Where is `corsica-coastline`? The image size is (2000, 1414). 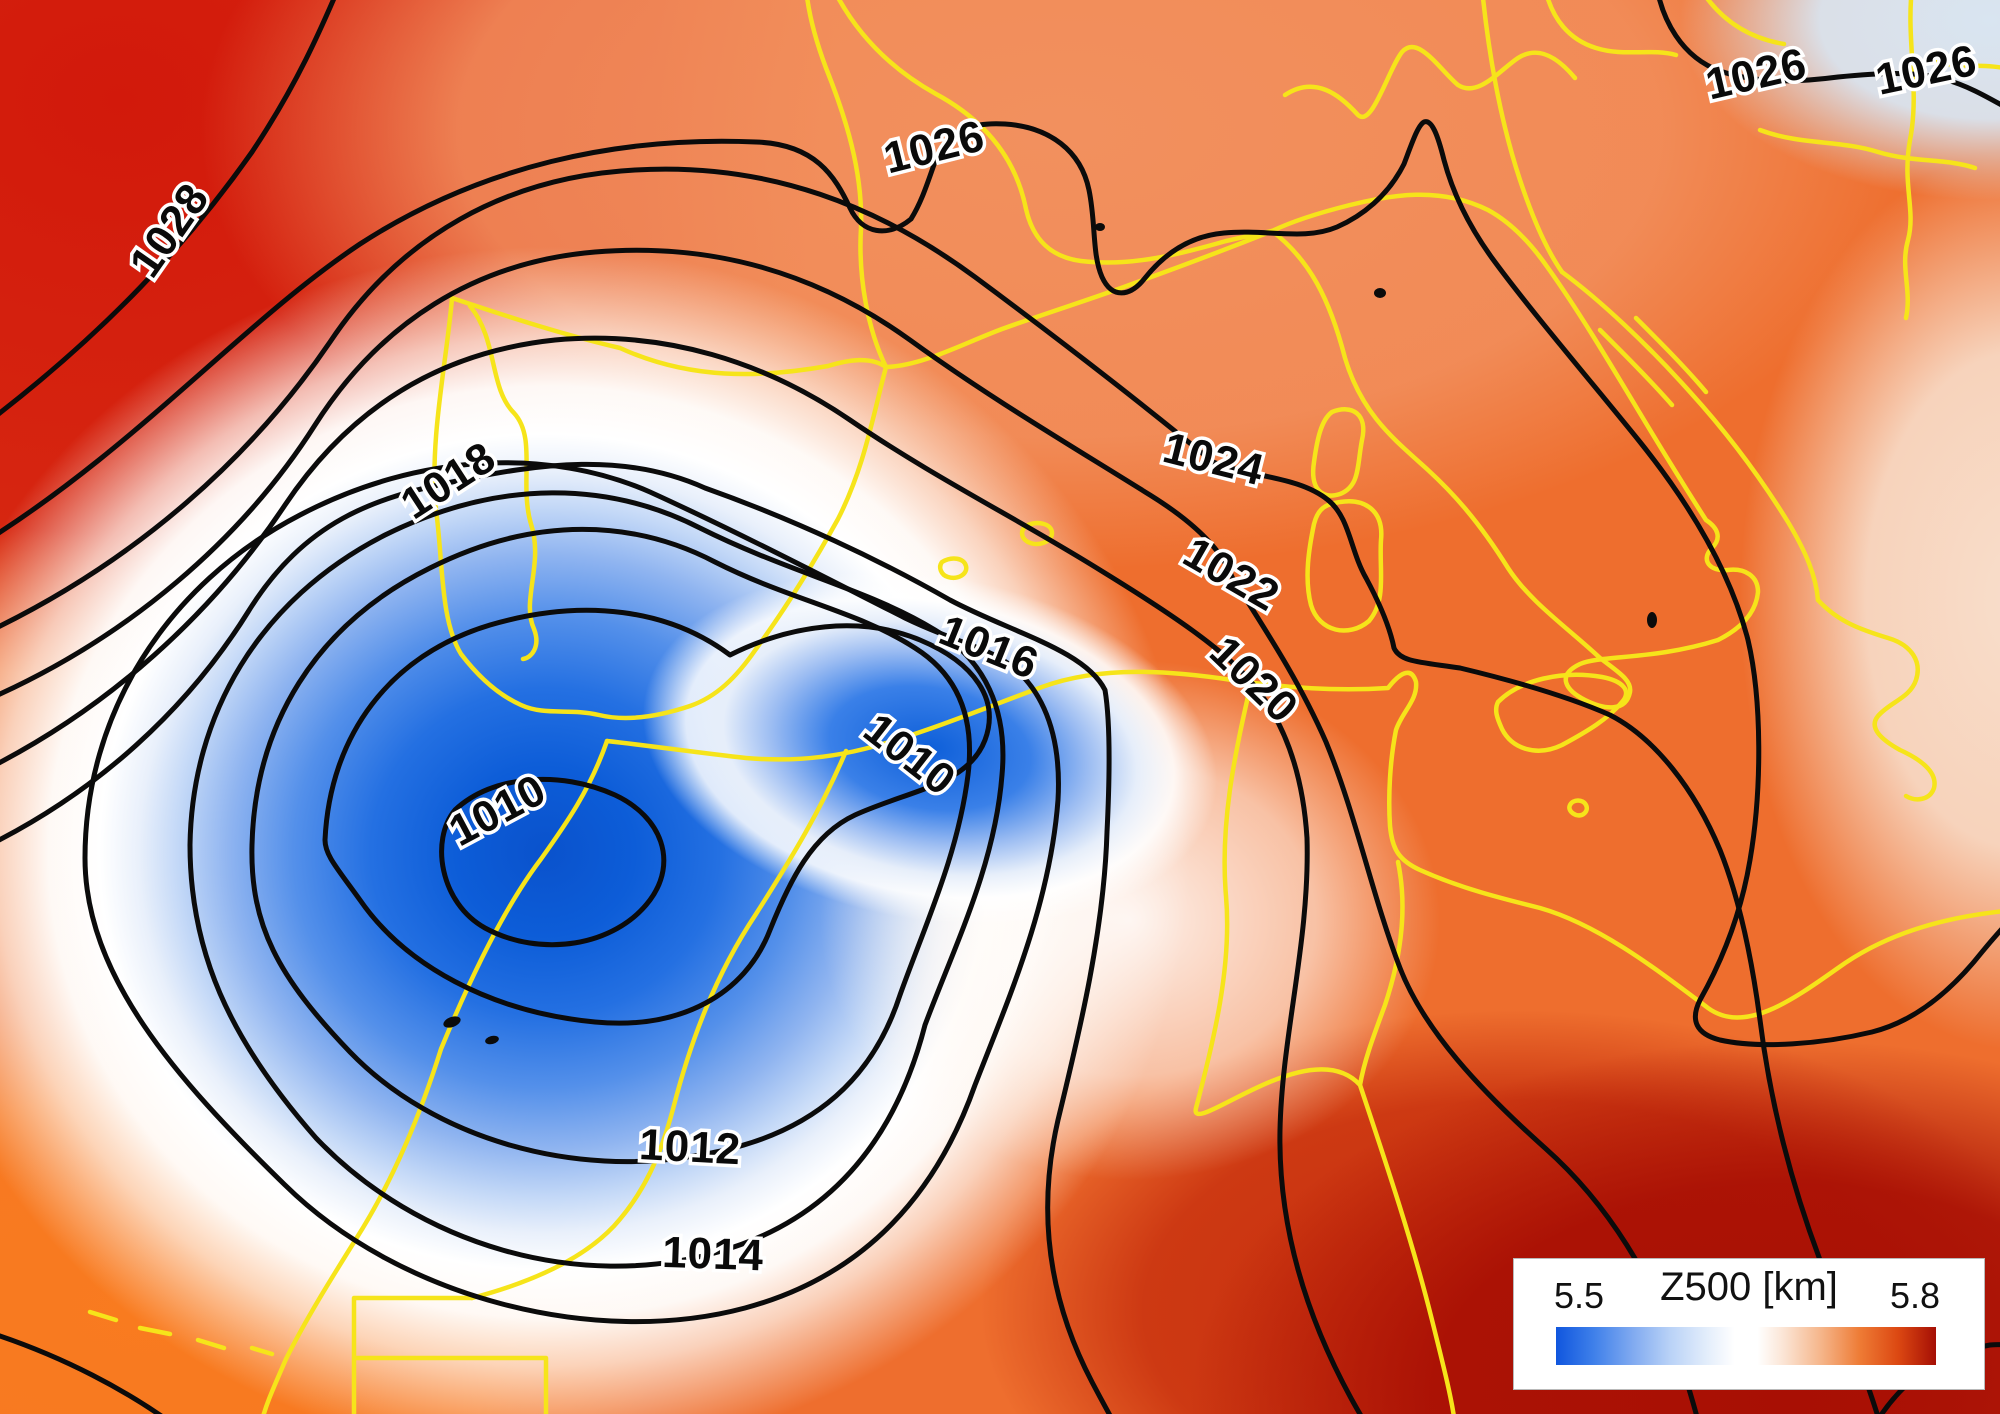 corsica-coastline is located at coordinates (1338, 452).